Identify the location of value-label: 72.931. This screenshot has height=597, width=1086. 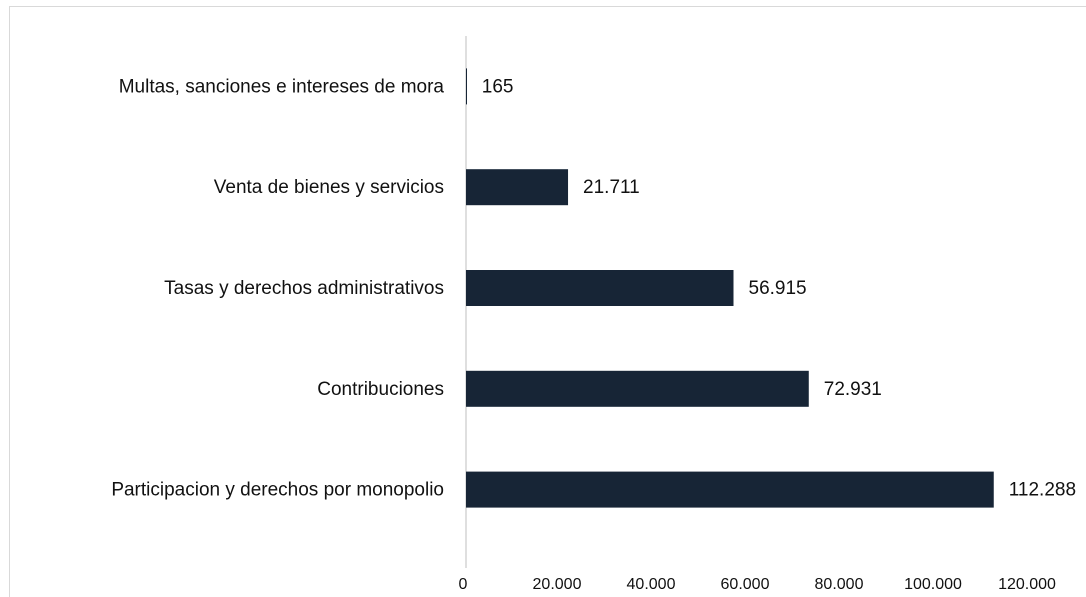
(853, 389).